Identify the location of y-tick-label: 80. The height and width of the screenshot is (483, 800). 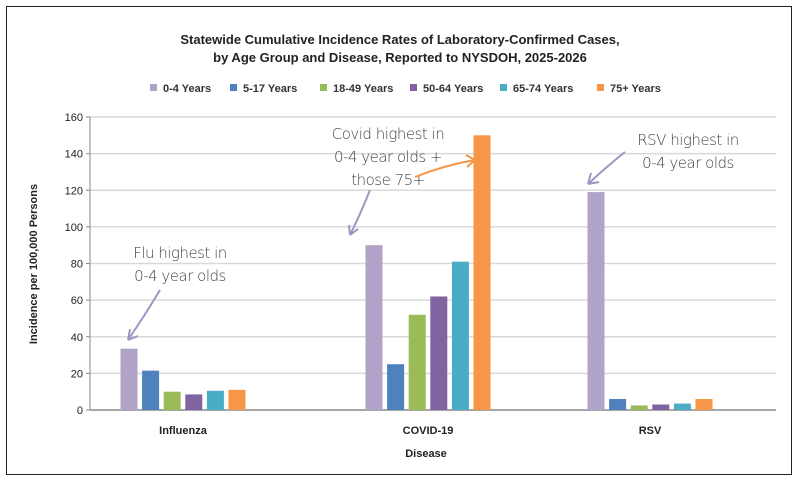
(77, 265).